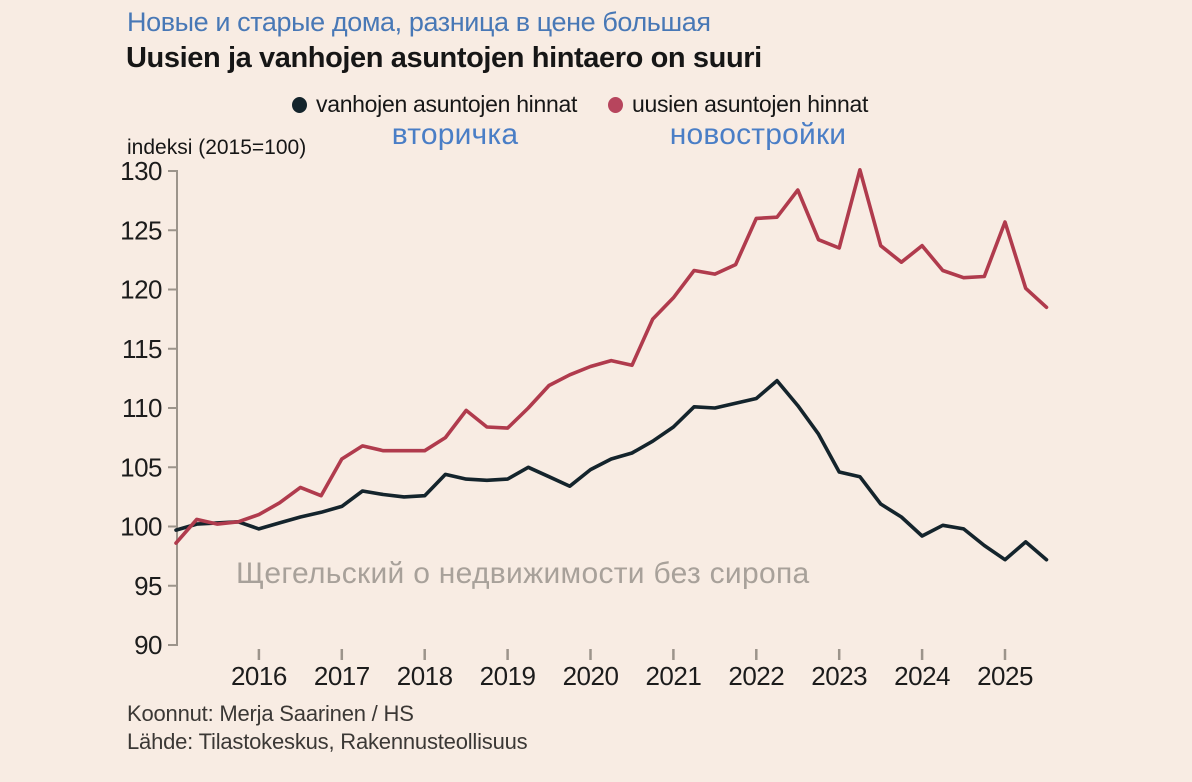 The image size is (1192, 782). I want to click on y-tick-label: 90, so click(148, 645).